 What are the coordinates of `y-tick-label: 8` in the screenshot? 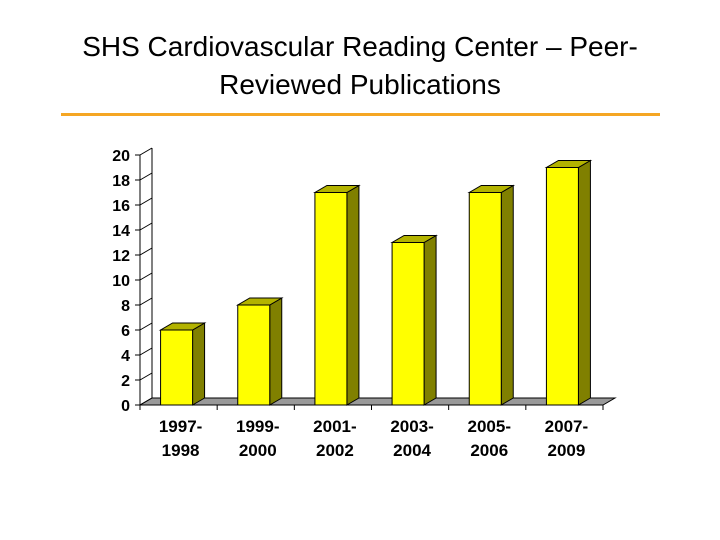 It's located at (125, 306).